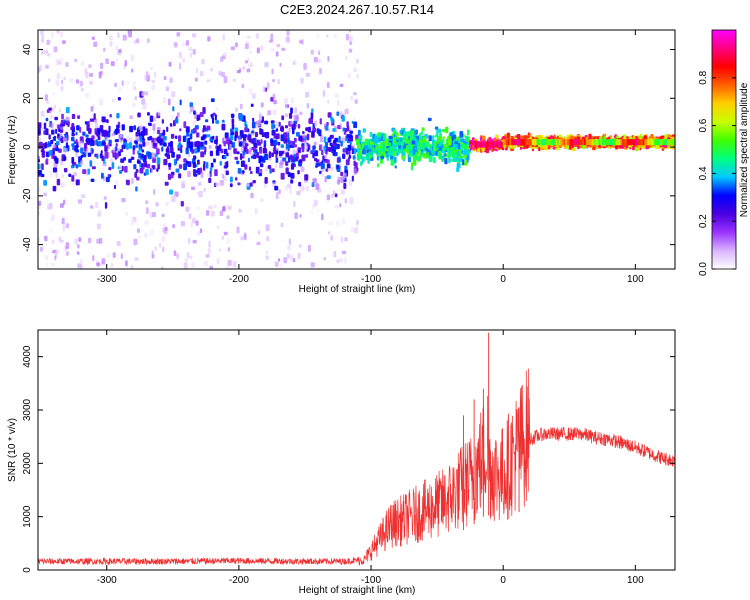 Image resolution: width=750 pixels, height=600 pixels. What do you see at coordinates (27, 244) in the screenshot?
I see `y-tick-label: -40` at bounding box center [27, 244].